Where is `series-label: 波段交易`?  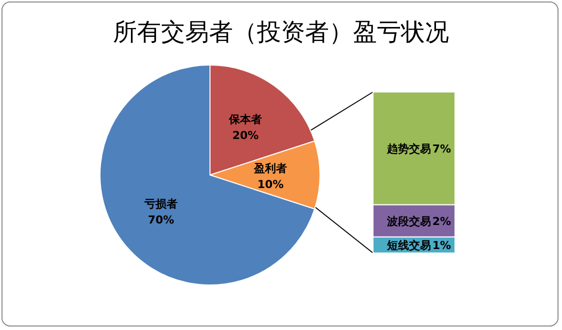
series-label: 波段交易 is located at coordinates (408, 221).